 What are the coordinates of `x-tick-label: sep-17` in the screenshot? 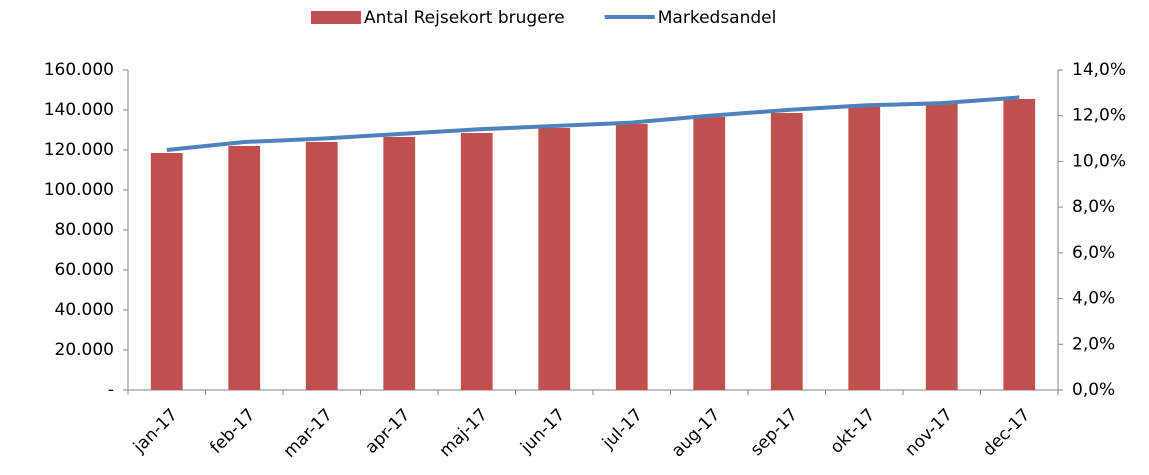 It's located at (774, 432).